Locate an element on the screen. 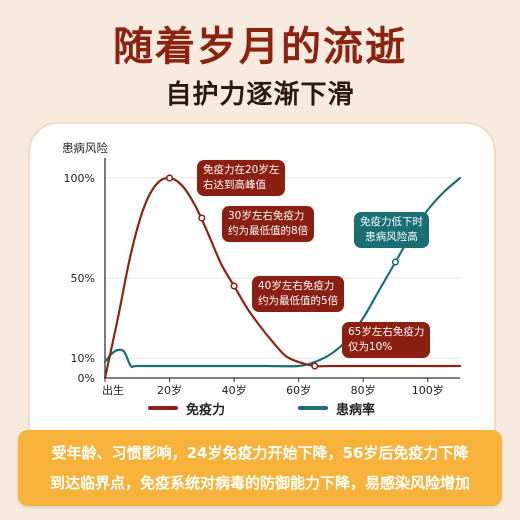 This screenshot has width=520, height=520. subheadline: 自护力逐渐下滑 is located at coordinates (260, 95).